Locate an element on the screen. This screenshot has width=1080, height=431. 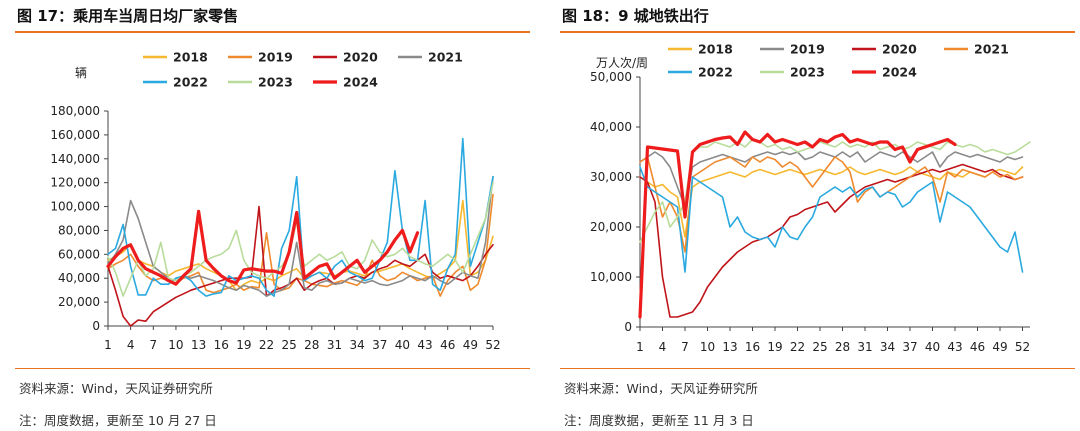
series-line-2021 is located at coordinates (831, 204).